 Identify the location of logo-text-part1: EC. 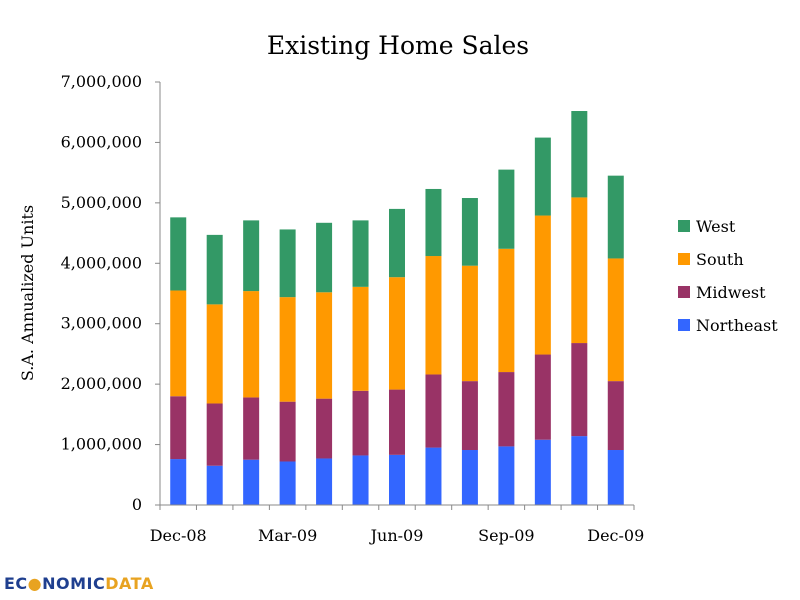
(16, 583).